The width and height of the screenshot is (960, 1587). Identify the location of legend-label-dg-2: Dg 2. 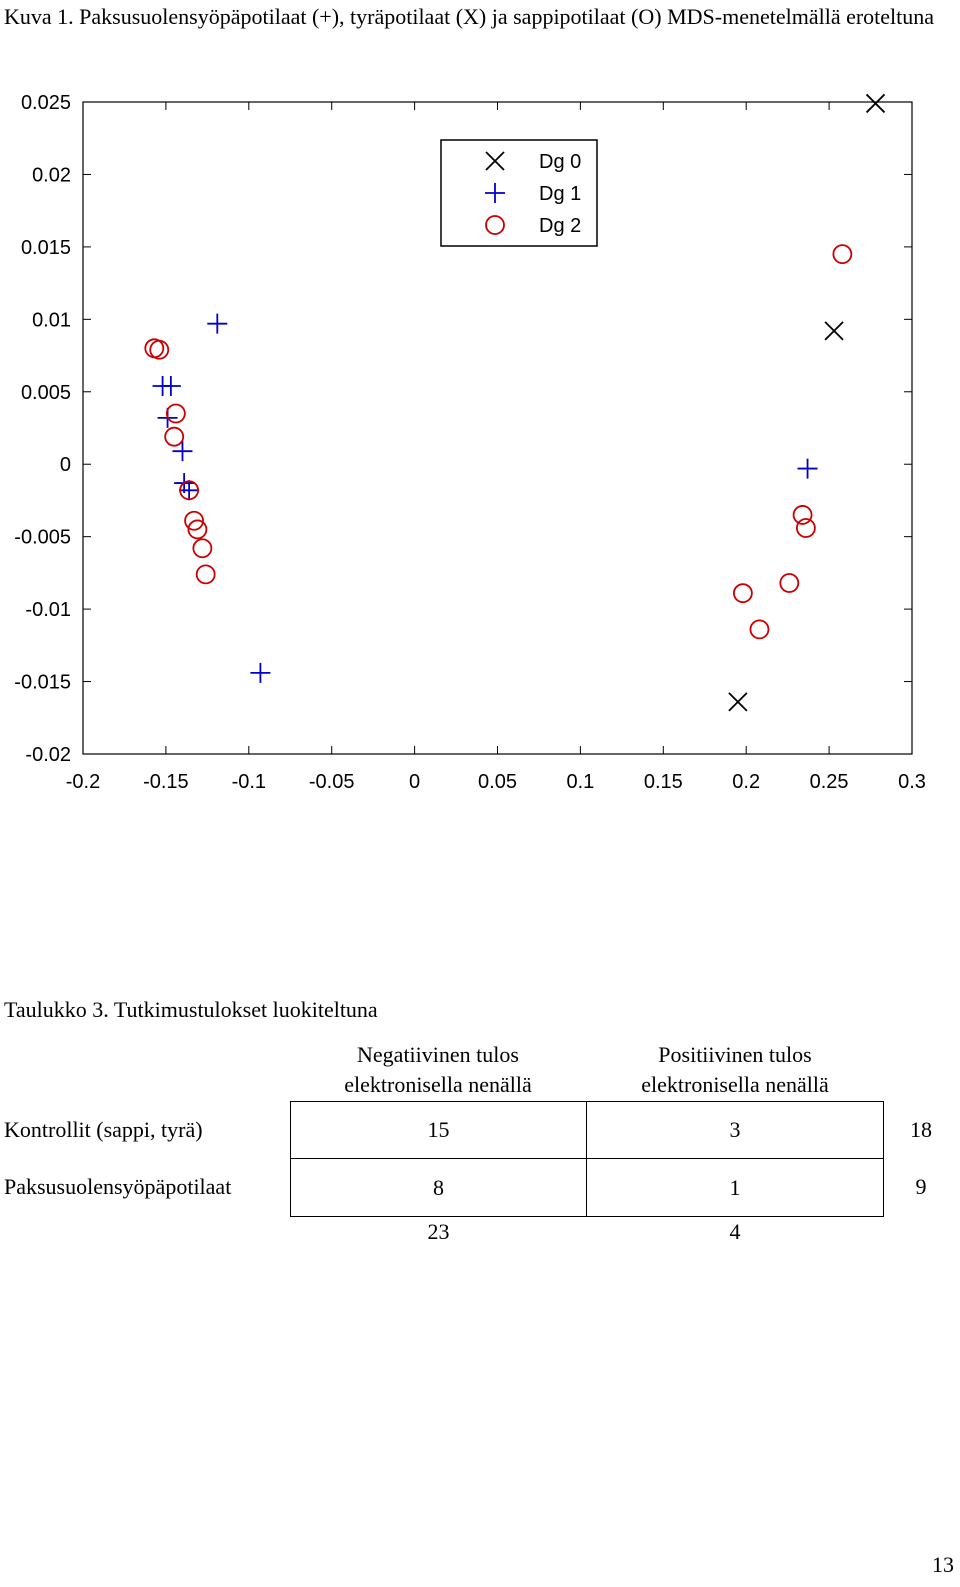
(560, 226).